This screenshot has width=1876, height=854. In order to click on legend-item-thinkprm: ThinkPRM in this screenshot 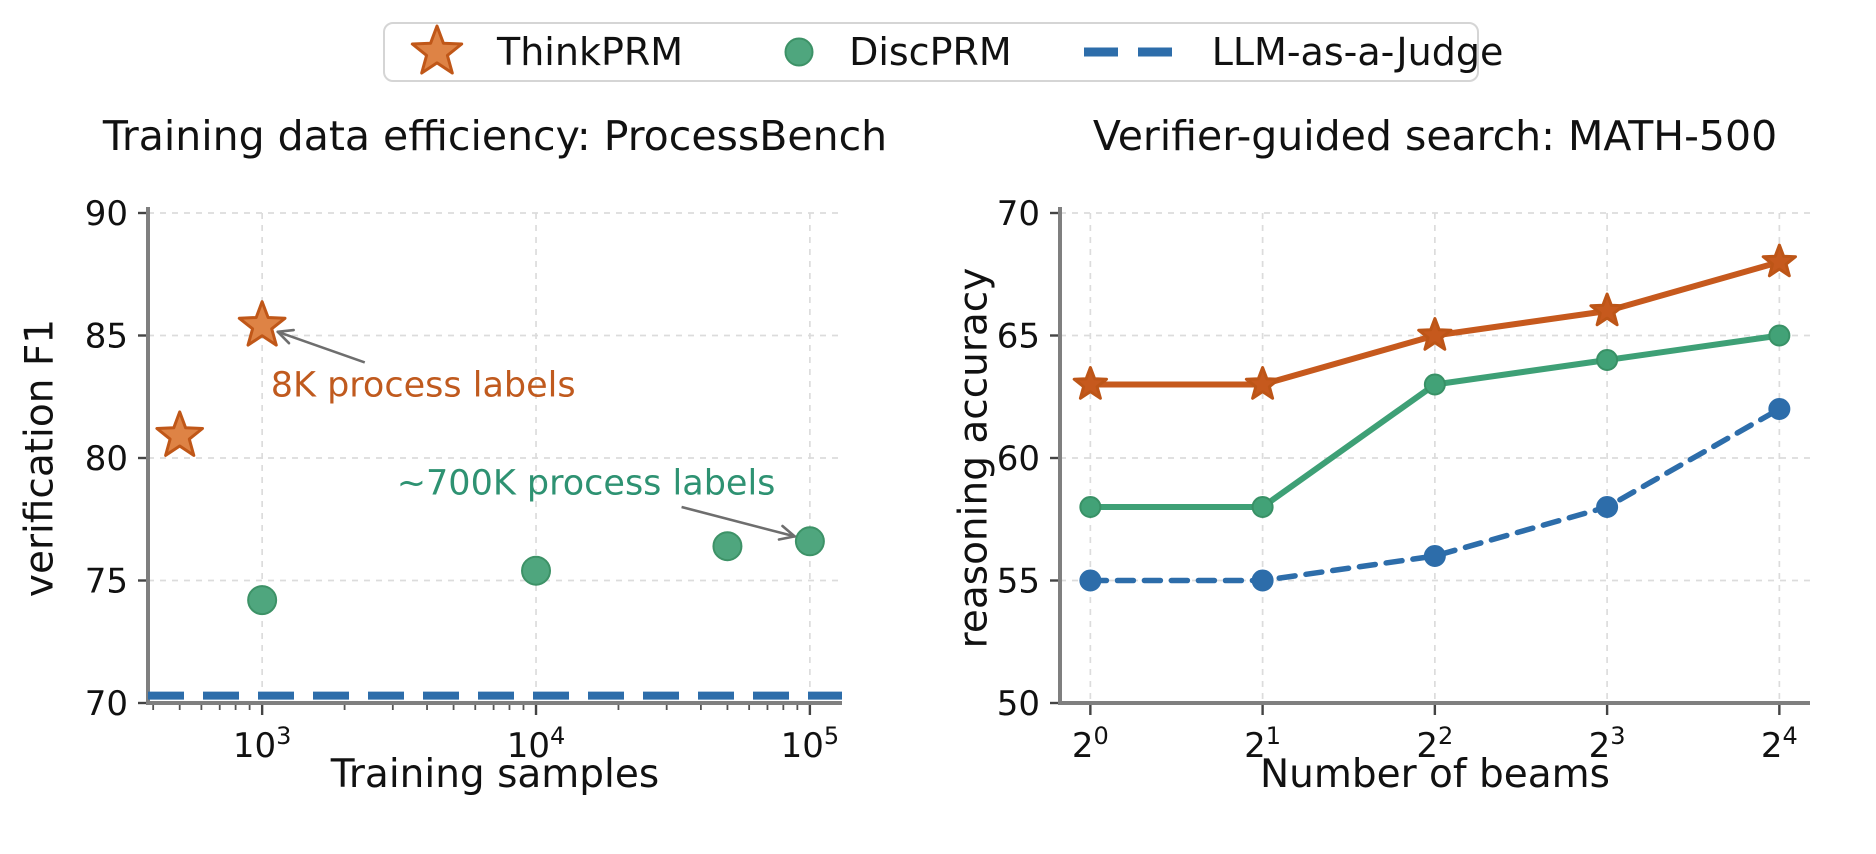, I will do `click(546, 52)`.